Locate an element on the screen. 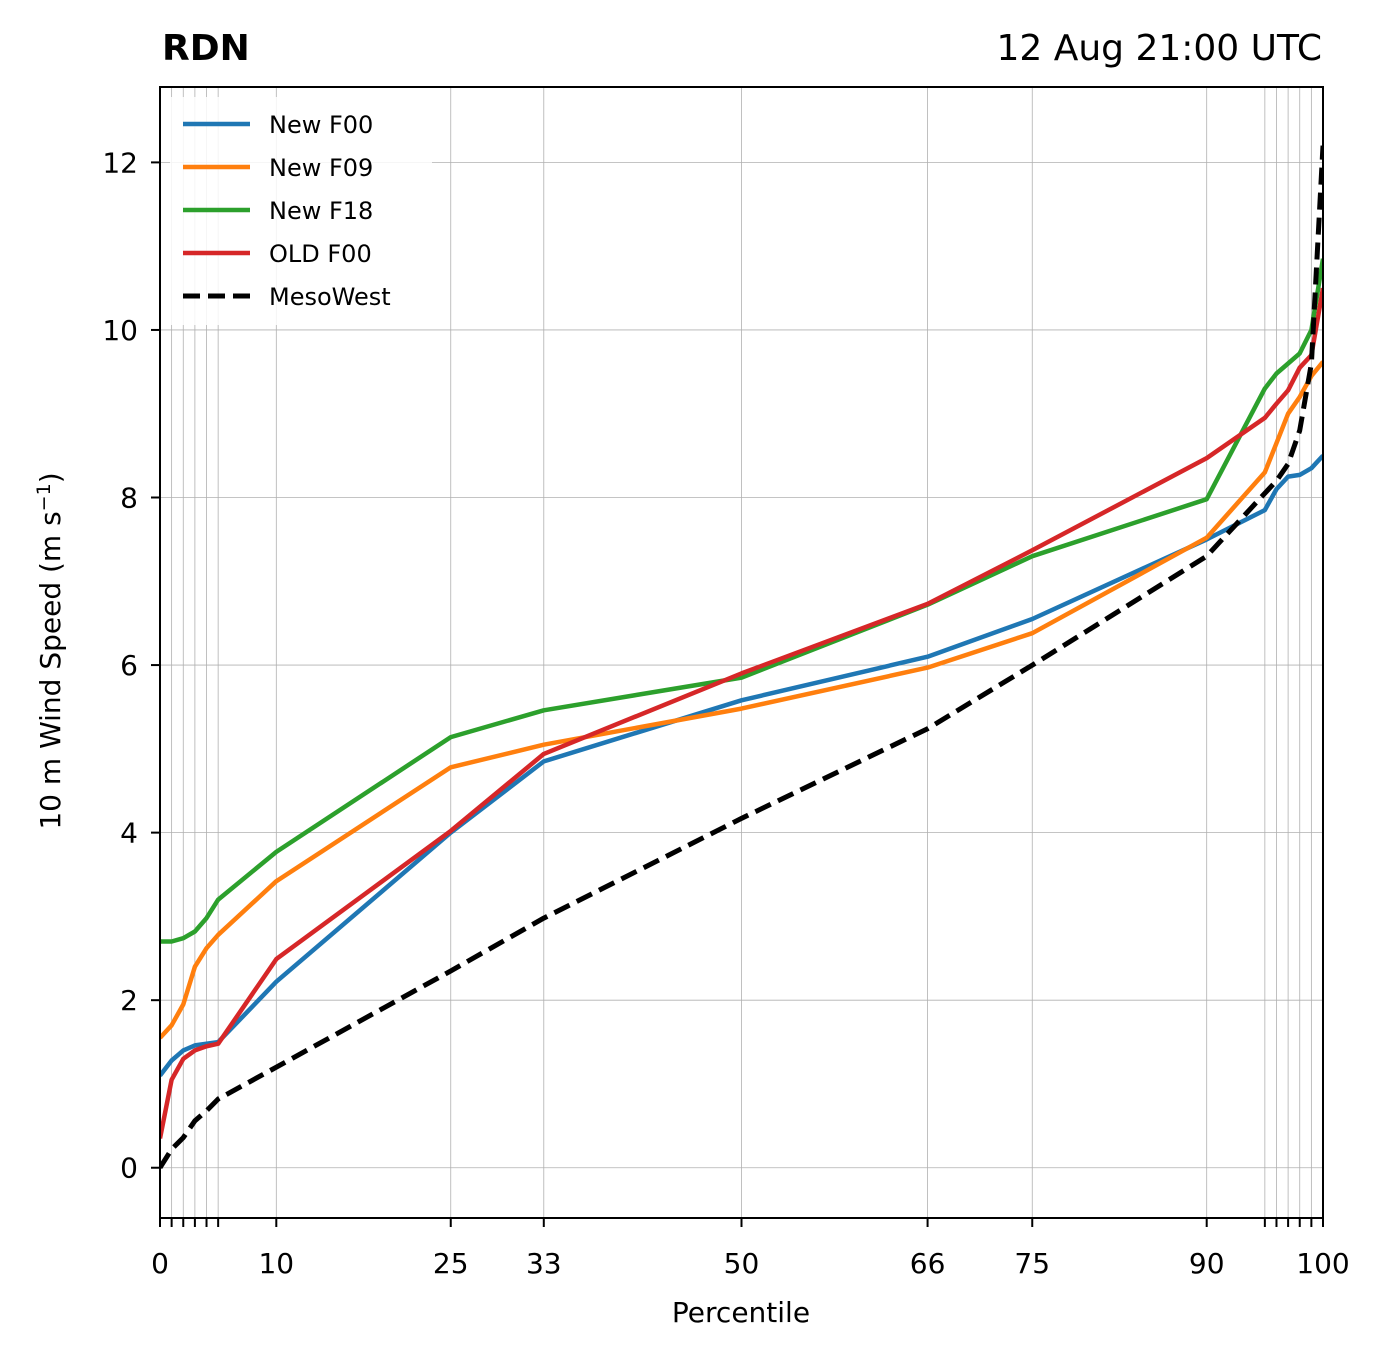  y-tick-label: 0 is located at coordinates (129, 1168).